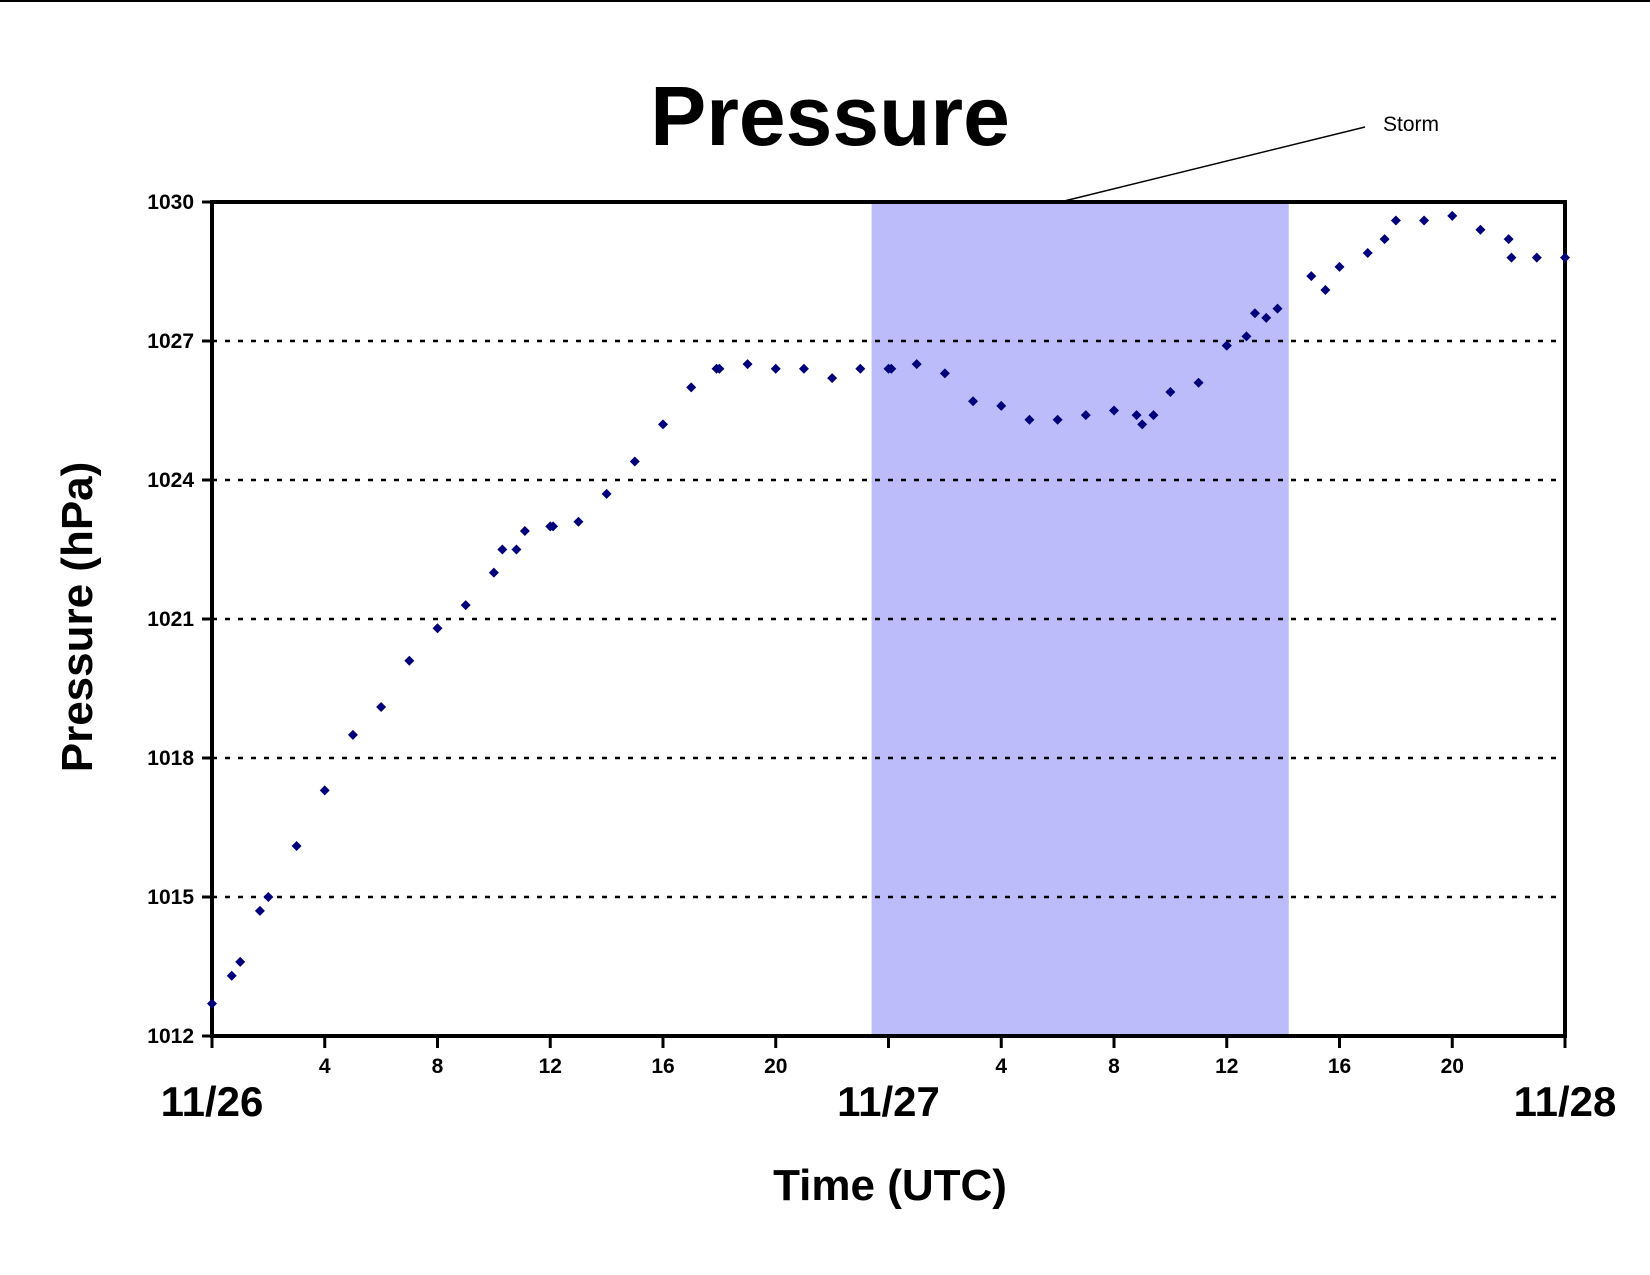  I want to click on y-tick-label: 1018, so click(170, 758).